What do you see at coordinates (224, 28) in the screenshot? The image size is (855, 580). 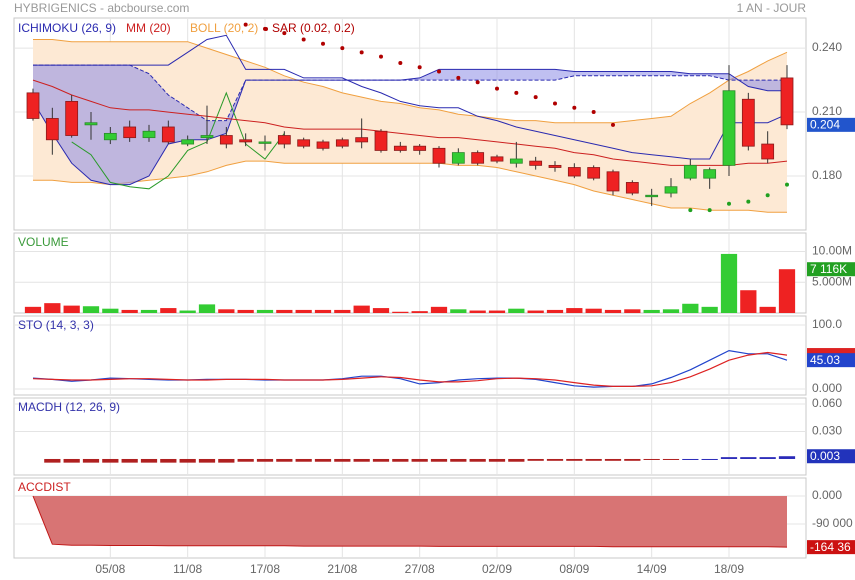 I see `legend-label: BOLL (20, 2)` at bounding box center [224, 28].